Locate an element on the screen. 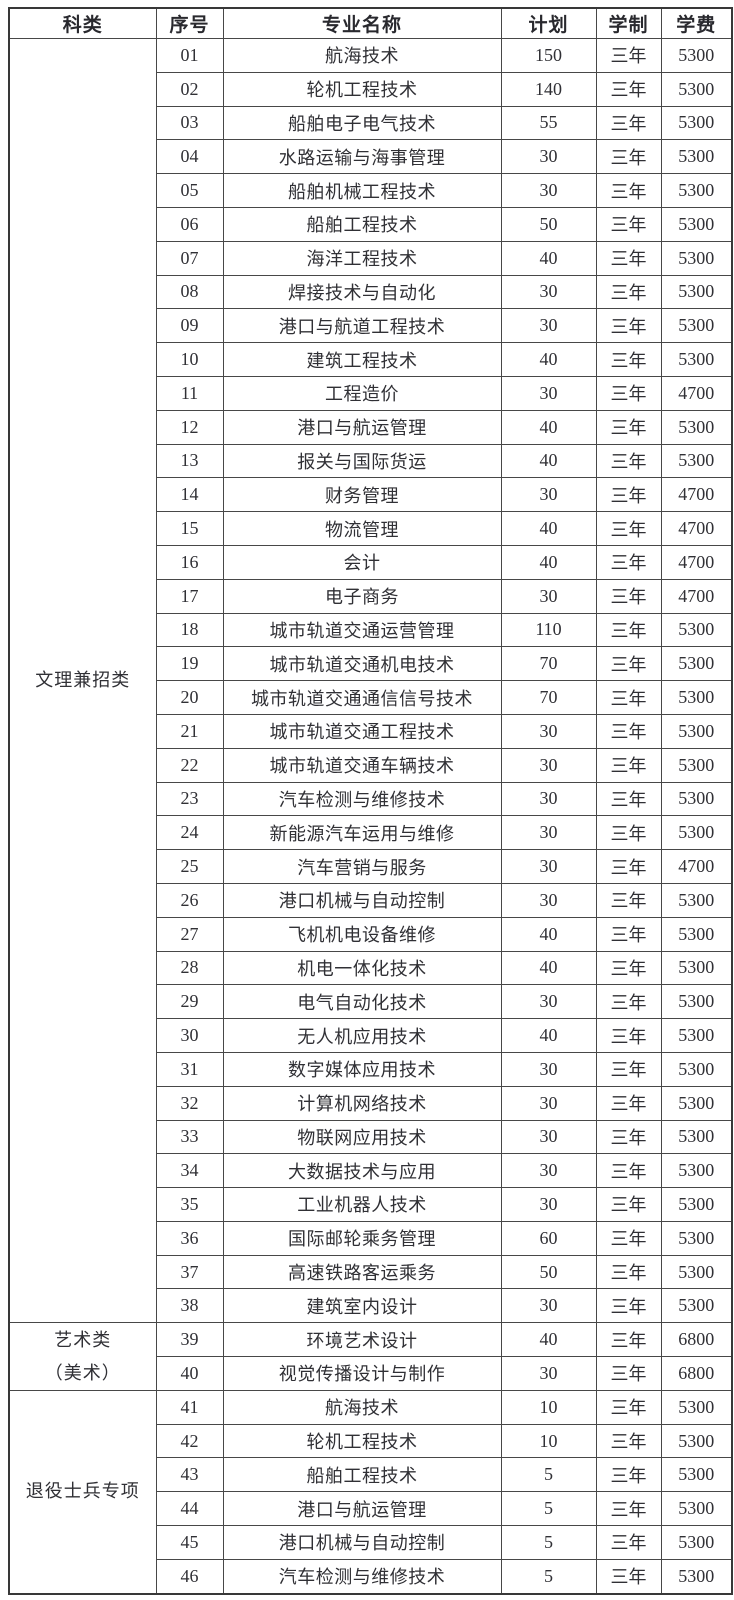  table-row: 艺术类 （美术） 39 环境艺术设计 40 三年 6800 is located at coordinates (370, 1356).